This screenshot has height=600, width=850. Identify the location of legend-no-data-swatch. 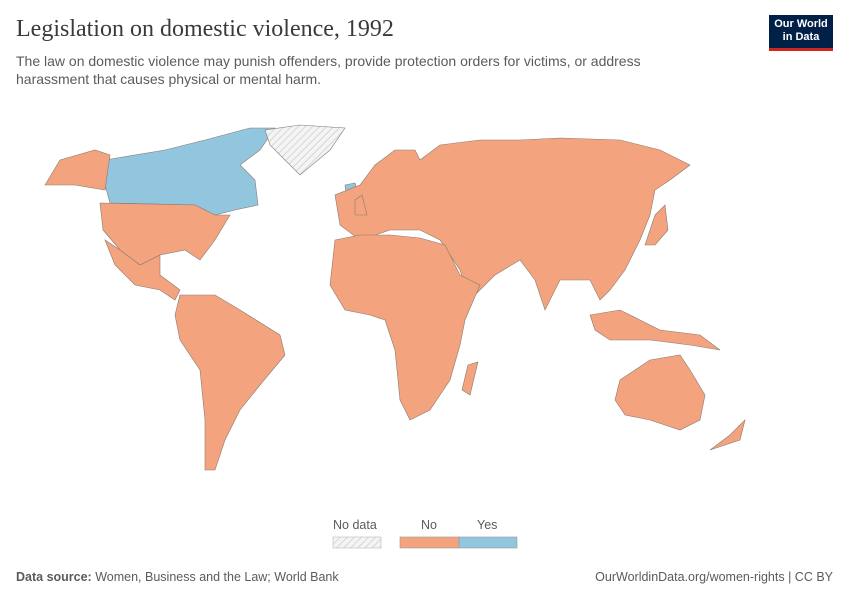
(357, 542).